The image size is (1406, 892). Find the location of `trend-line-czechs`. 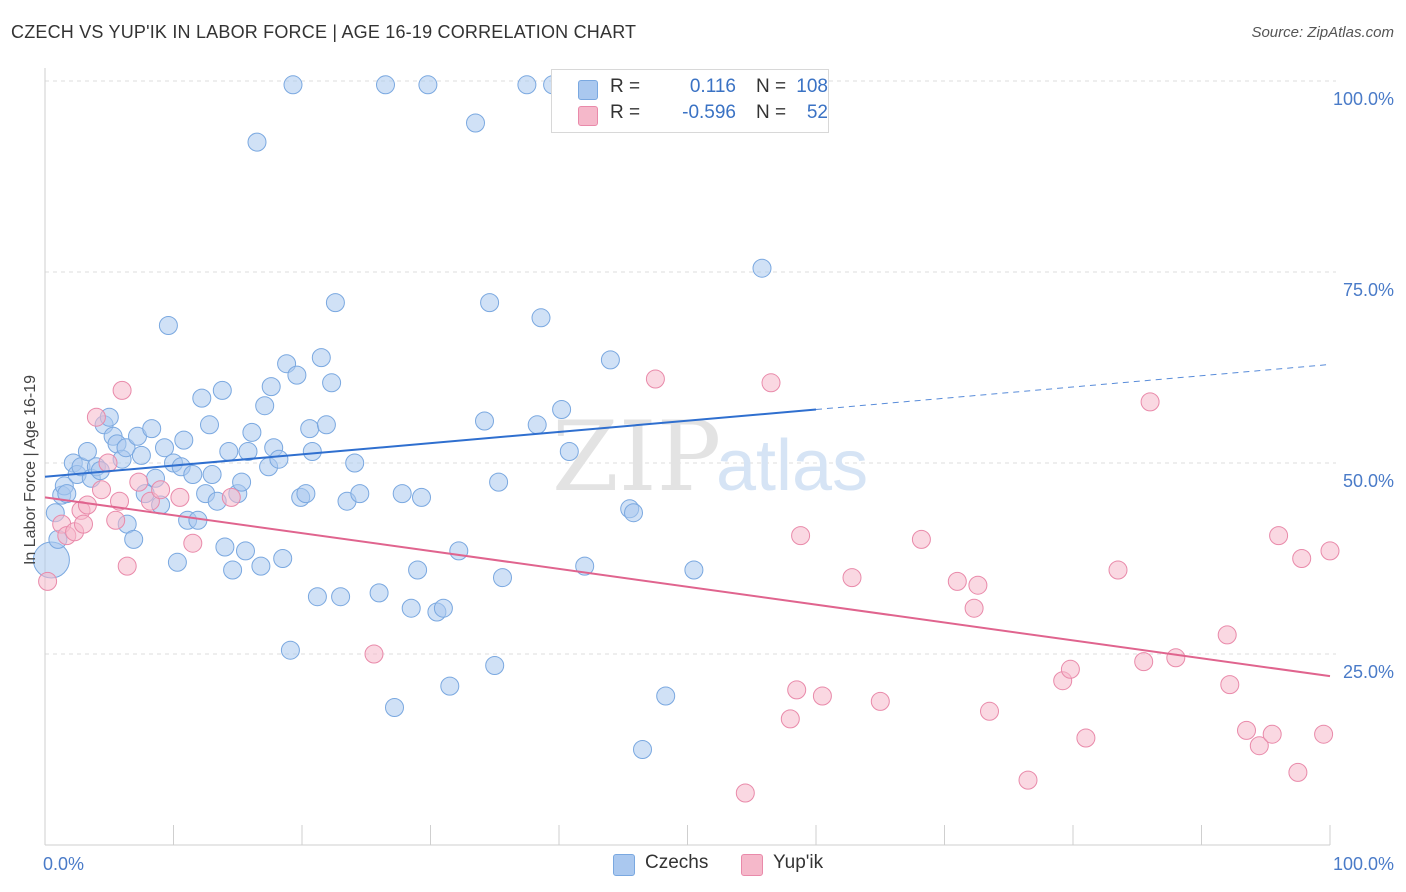

trend-line-czechs is located at coordinates (430, 443).